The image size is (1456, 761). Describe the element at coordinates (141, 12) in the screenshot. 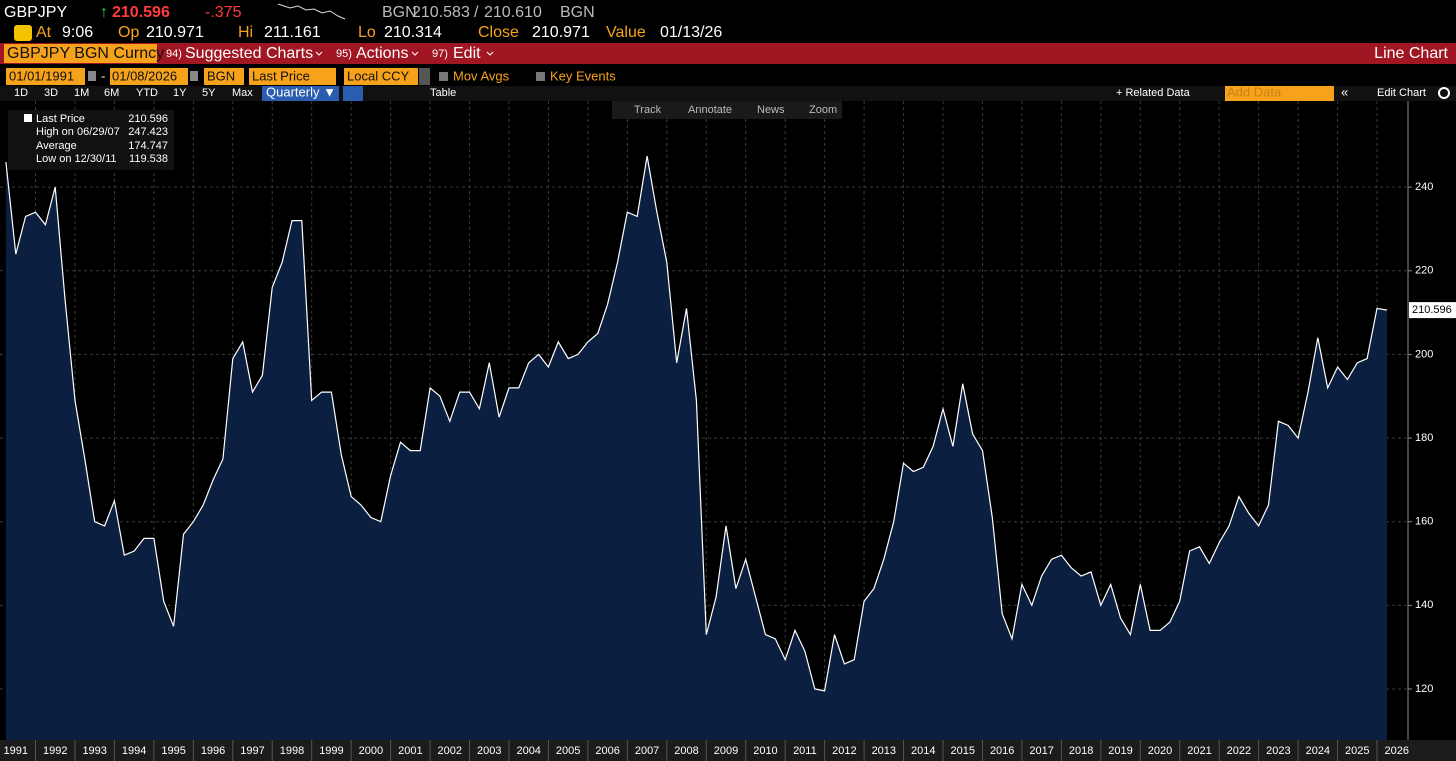

I see `last-price: 210.596` at that location.